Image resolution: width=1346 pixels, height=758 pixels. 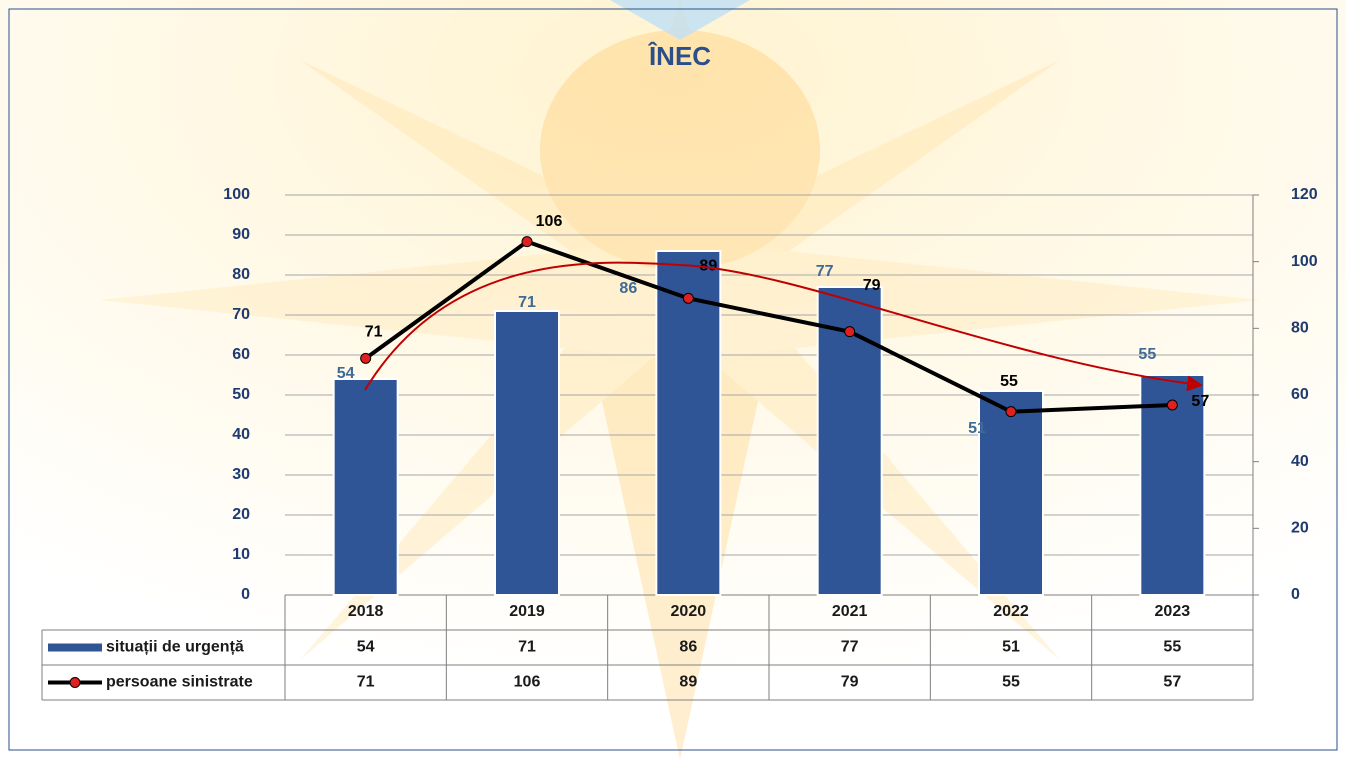 What do you see at coordinates (1147, 354) in the screenshot?
I see `bar-value-label: 55` at bounding box center [1147, 354].